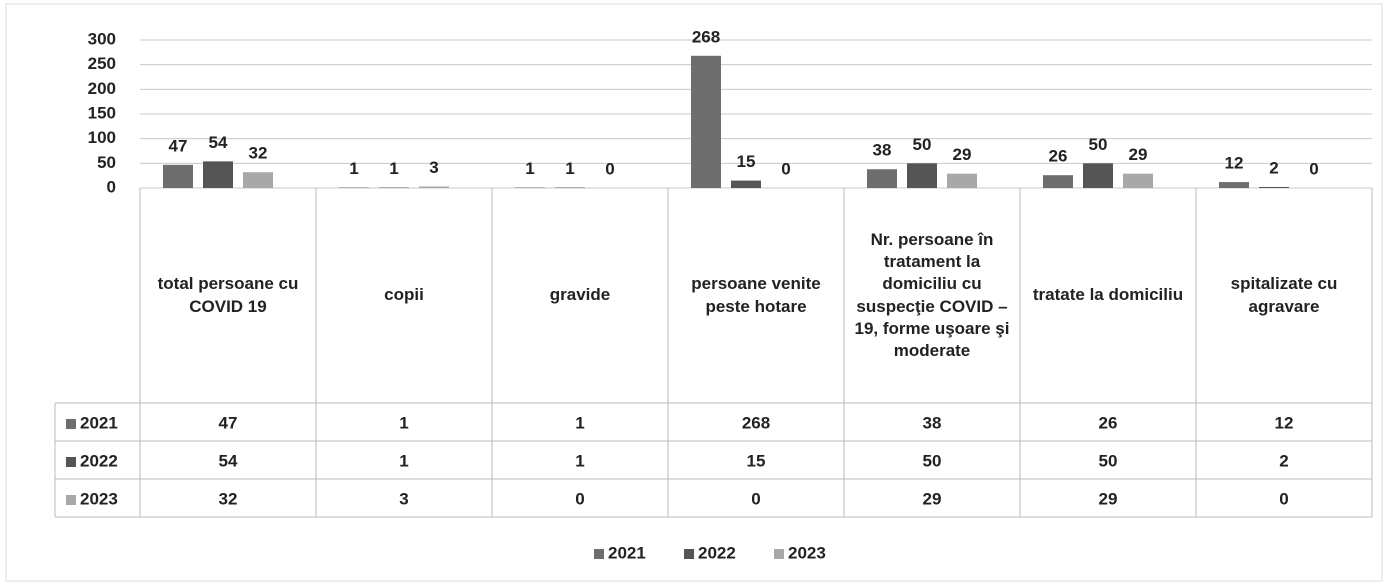  What do you see at coordinates (99, 460) in the screenshot?
I see `row-label: 2022` at bounding box center [99, 460].